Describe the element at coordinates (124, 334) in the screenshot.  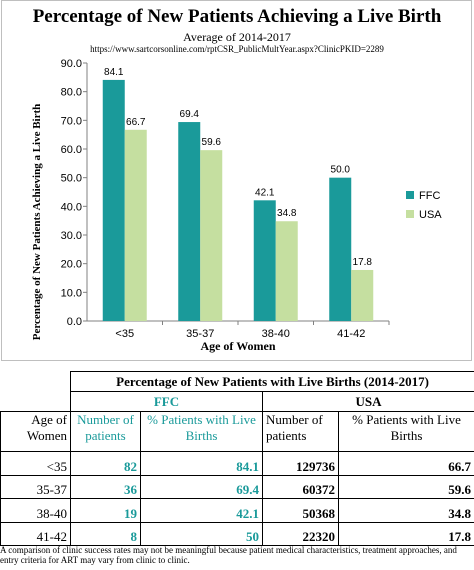
I see `x-tick-label: <35` at that location.